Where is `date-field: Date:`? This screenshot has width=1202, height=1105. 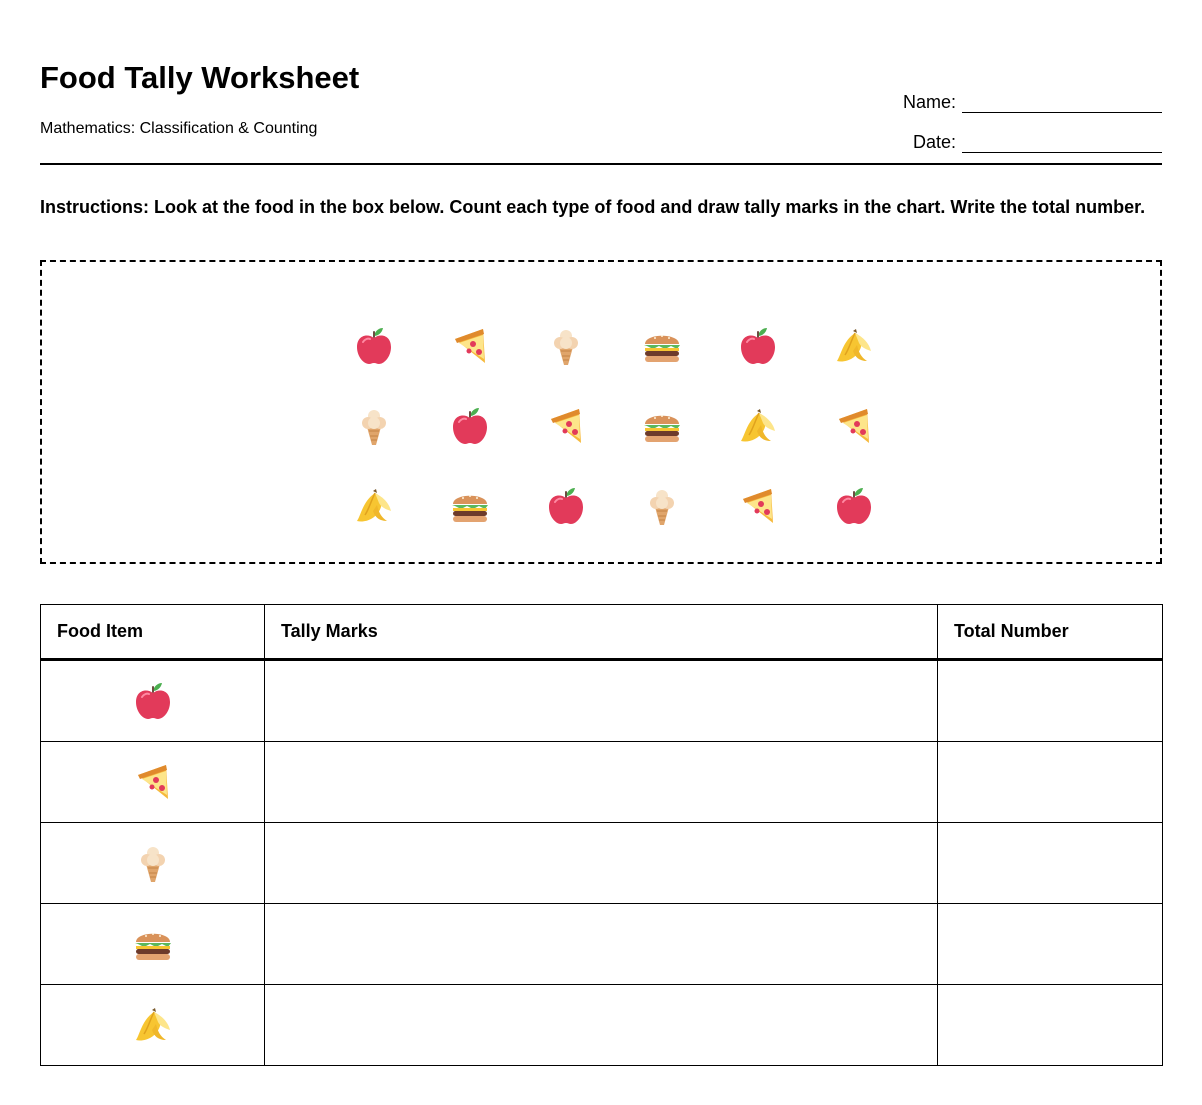
date-field: Date: is located at coordinates (1037, 142).